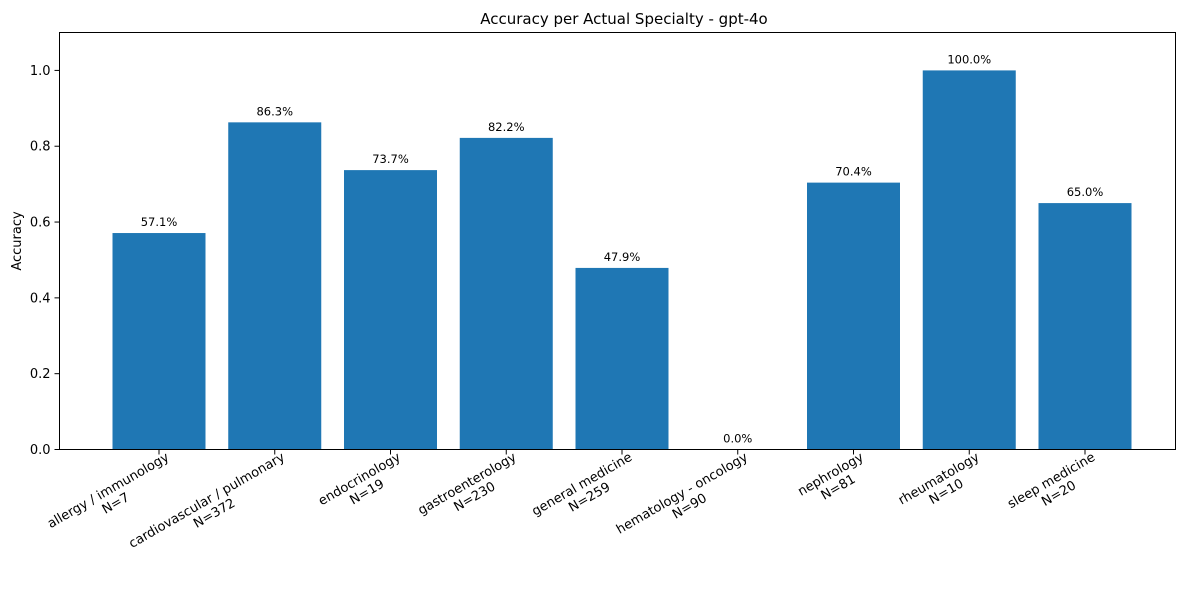 The width and height of the screenshot is (1189, 590). I want to click on bar-data-label: 0.0%, so click(737, 439).